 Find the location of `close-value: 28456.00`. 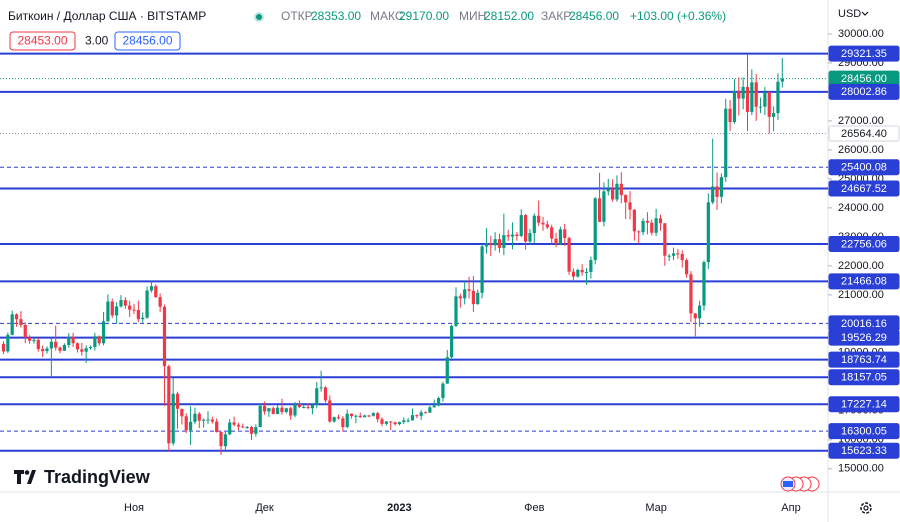

close-value: 28456.00 is located at coordinates (594, 16).